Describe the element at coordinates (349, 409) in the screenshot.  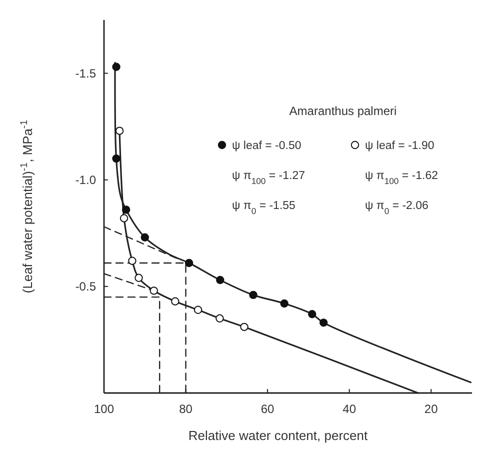
I see `x-tick-label: 40` at that location.